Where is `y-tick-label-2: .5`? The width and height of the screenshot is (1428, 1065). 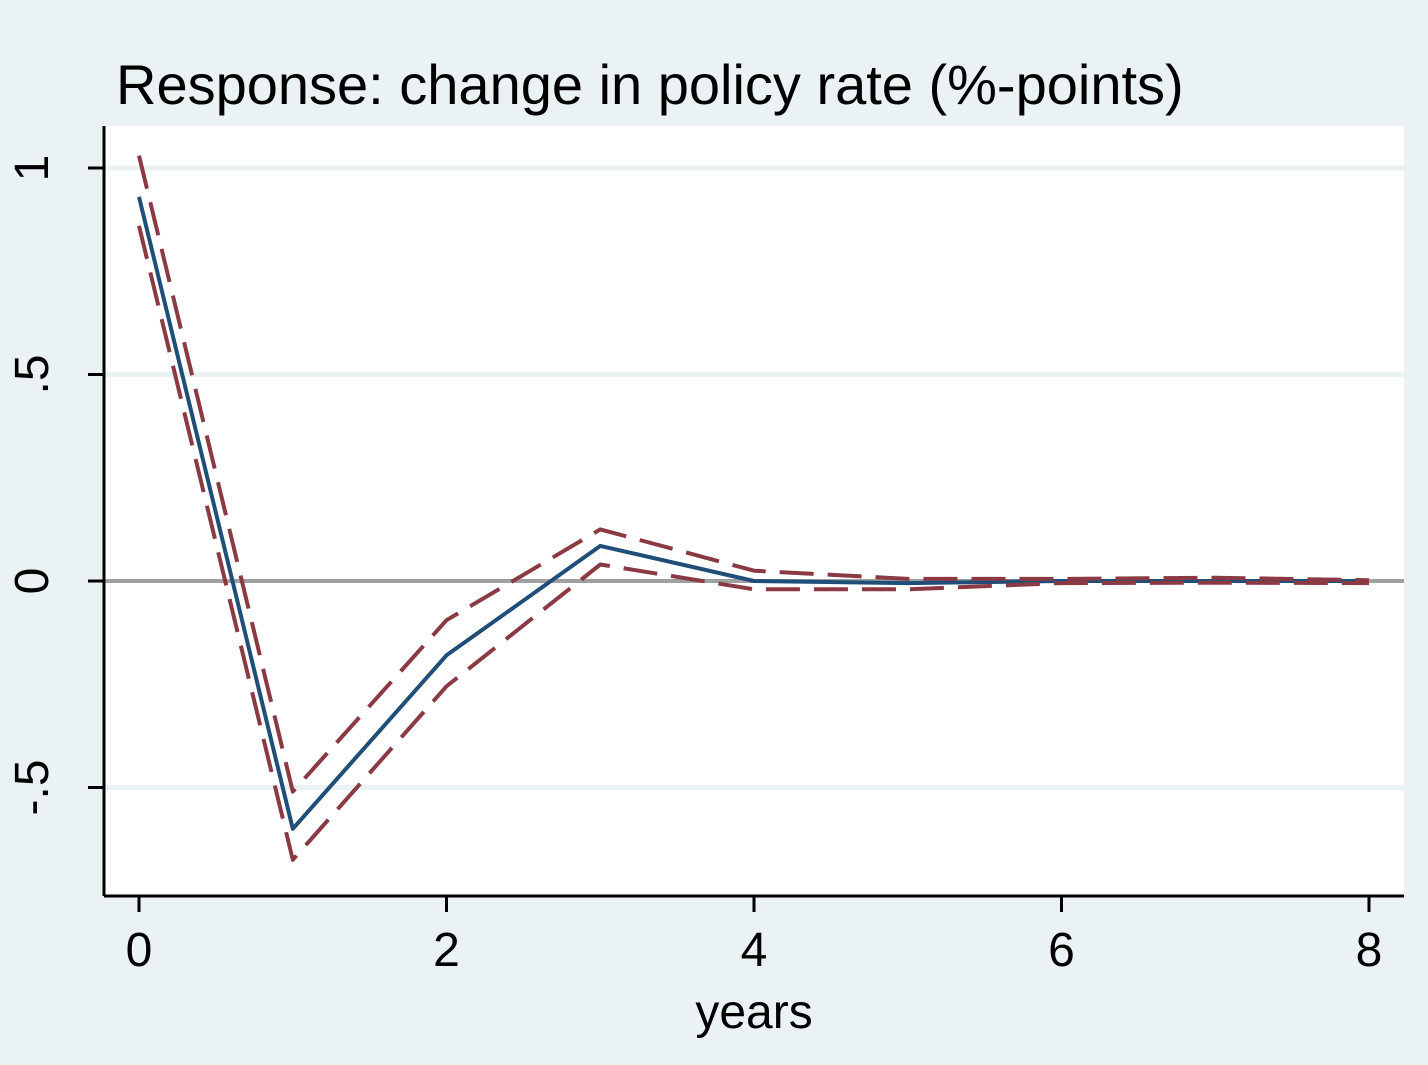
y-tick-label-2: .5 is located at coordinates (32, 374).